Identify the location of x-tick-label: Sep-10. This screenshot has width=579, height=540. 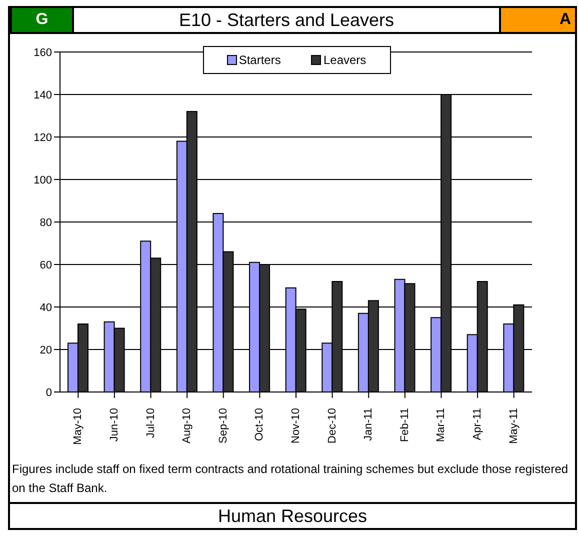
(223, 426).